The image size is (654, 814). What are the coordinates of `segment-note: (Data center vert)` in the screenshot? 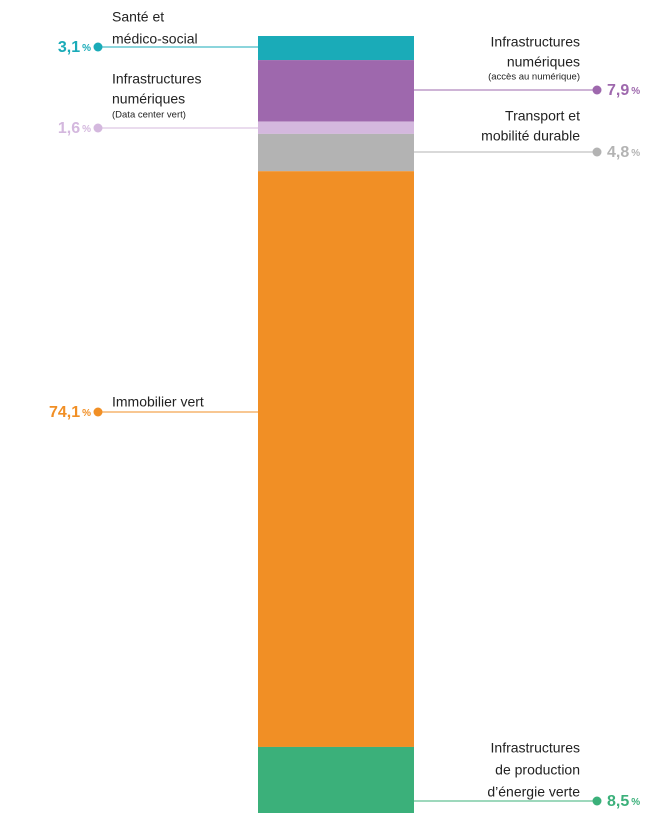 It's located at (149, 115).